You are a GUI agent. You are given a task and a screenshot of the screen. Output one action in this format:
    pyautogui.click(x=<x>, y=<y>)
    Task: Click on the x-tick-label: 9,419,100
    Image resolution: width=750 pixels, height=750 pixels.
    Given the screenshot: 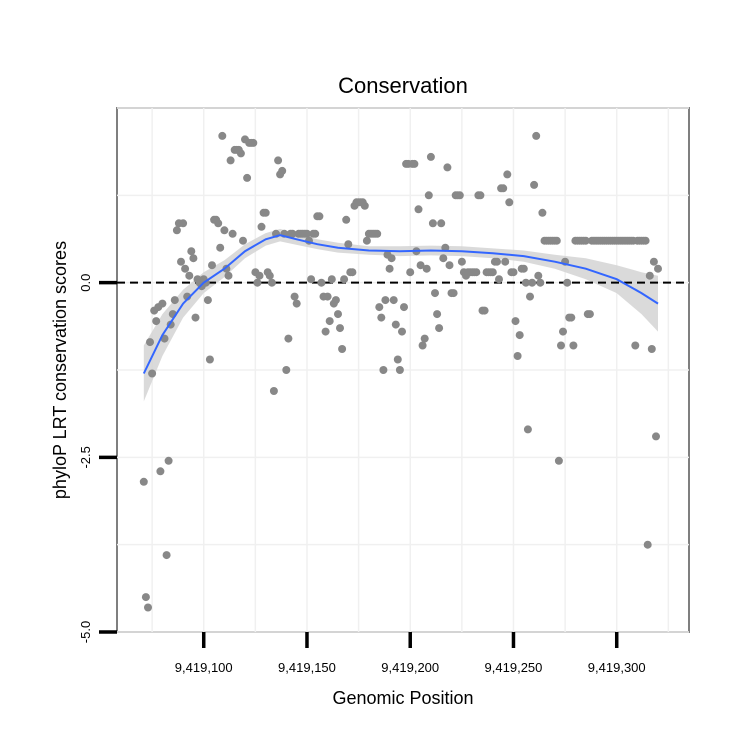 What is the action you would take?
    pyautogui.click(x=204, y=667)
    